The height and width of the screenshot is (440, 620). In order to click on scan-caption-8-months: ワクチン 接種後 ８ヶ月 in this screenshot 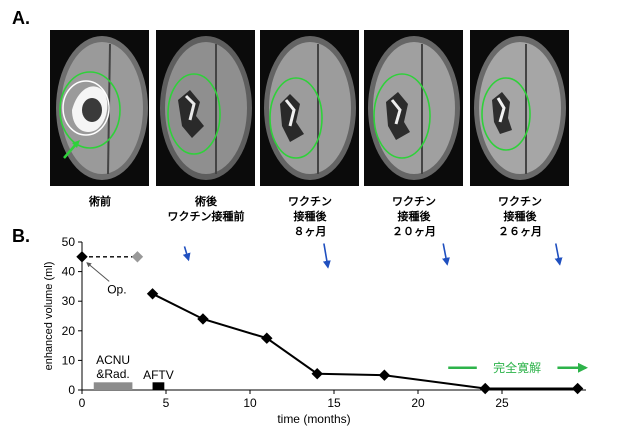, I will do `click(310, 216)`.